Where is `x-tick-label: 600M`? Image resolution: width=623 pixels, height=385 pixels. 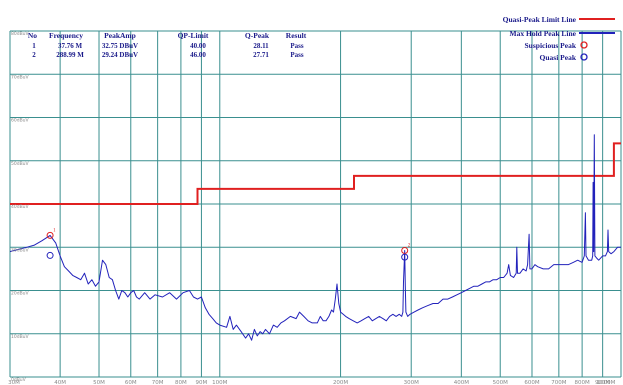 x-tick-label: 600M is located at coordinates (531, 382).